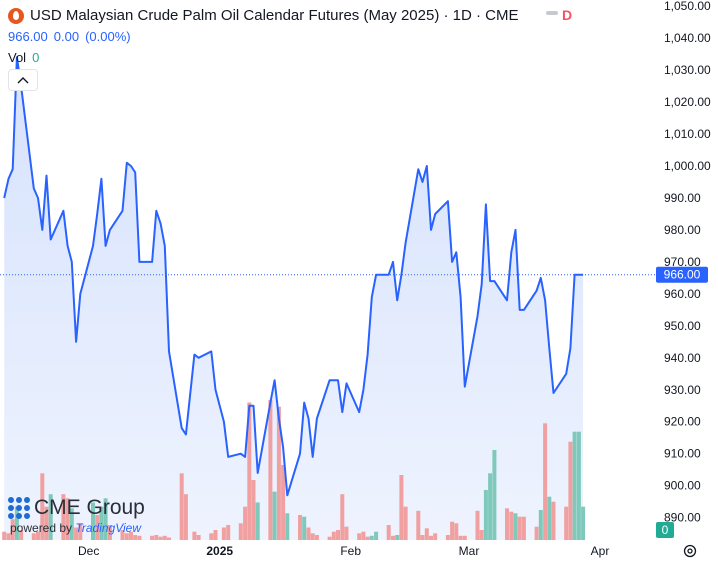 The image size is (718, 562). What do you see at coordinates (682, 518) in the screenshot?
I see `y-tick-label: 890.00` at bounding box center [682, 518].